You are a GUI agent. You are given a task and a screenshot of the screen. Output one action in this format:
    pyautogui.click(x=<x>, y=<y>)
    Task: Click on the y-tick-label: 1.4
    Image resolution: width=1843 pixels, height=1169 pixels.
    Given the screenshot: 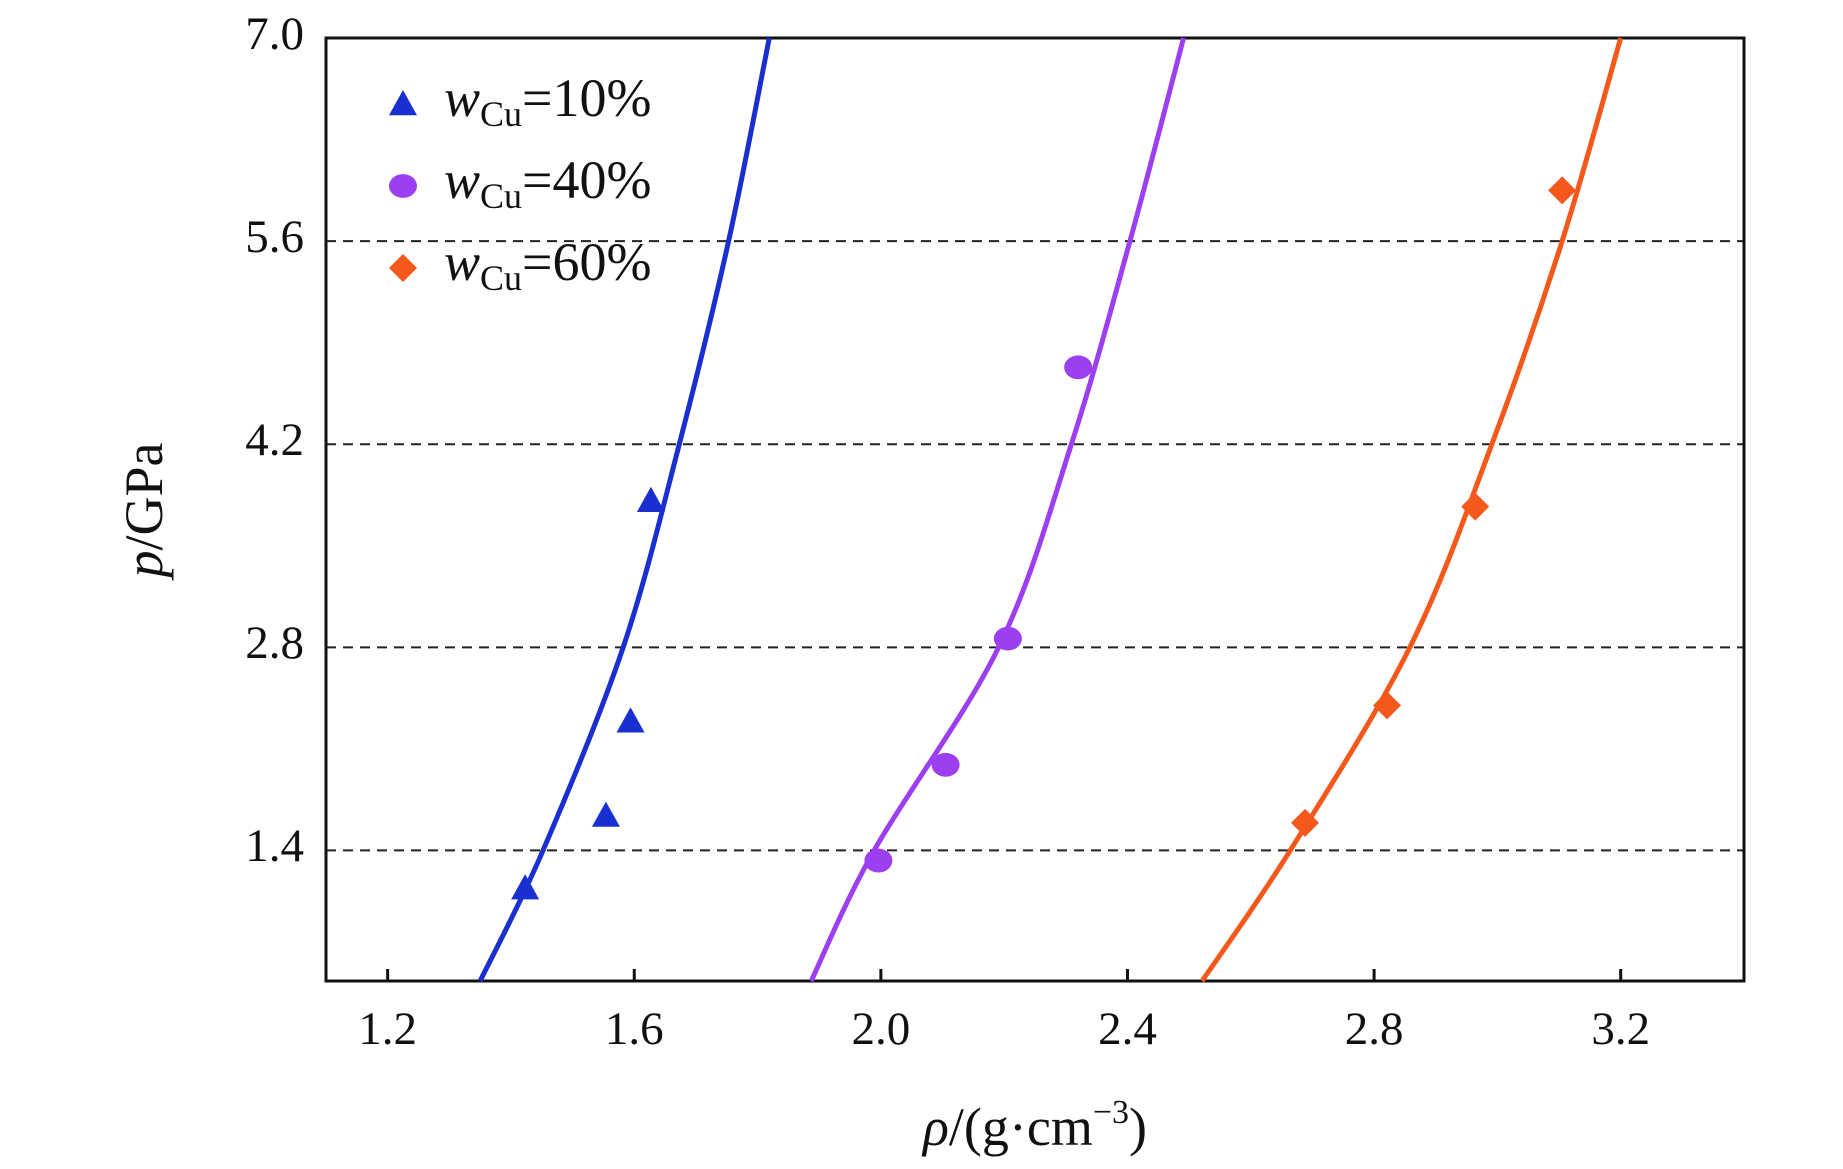 What is the action you would take?
    pyautogui.click(x=274, y=846)
    